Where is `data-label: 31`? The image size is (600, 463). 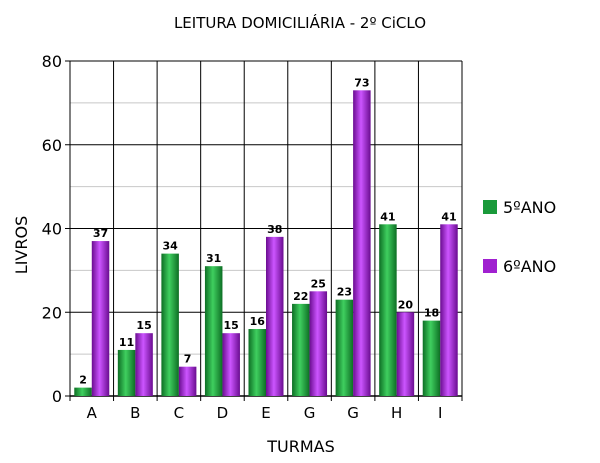
data-label: 31 is located at coordinates (213, 258).